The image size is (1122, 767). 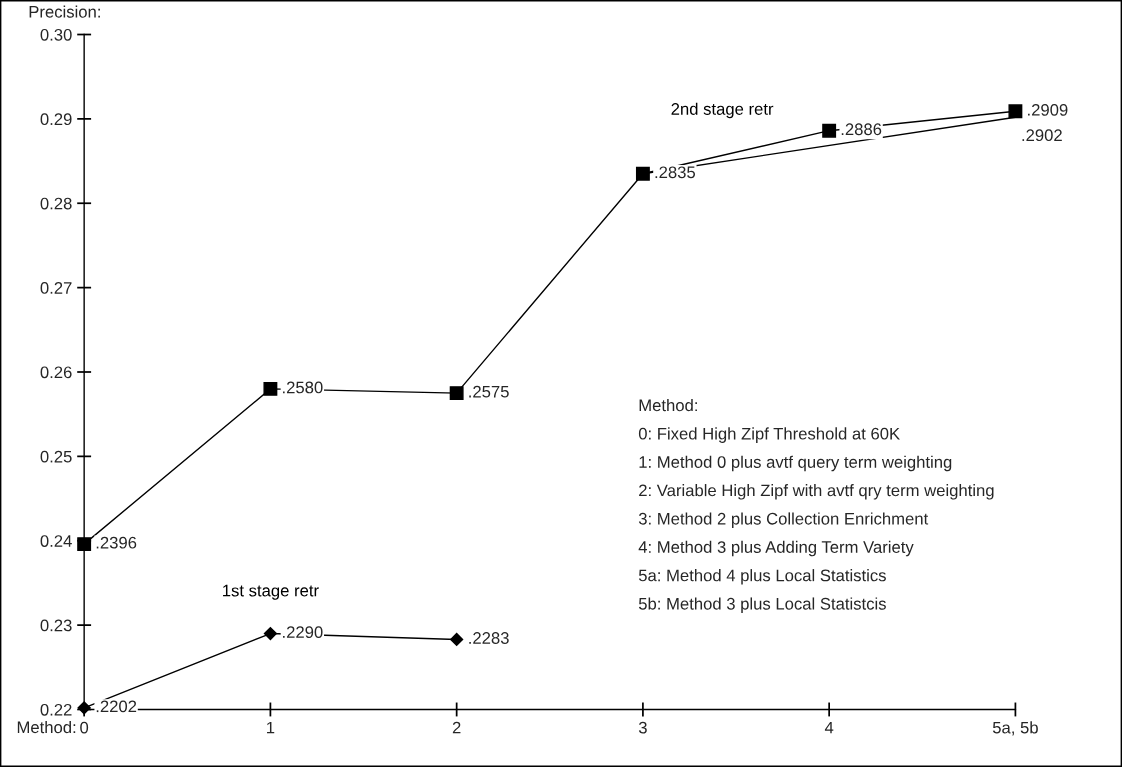 I want to click on annotation: 2: Variable High Zipf with avtf qry term weighting, so click(x=816, y=492).